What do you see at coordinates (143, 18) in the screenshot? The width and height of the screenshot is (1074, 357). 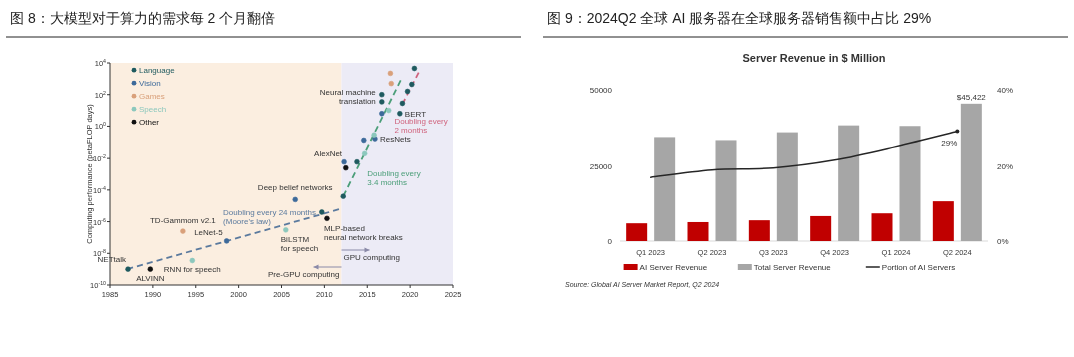 I see `chart-title: 图 8：大模型对于算力的需求每 2 个月翻倍` at bounding box center [143, 18].